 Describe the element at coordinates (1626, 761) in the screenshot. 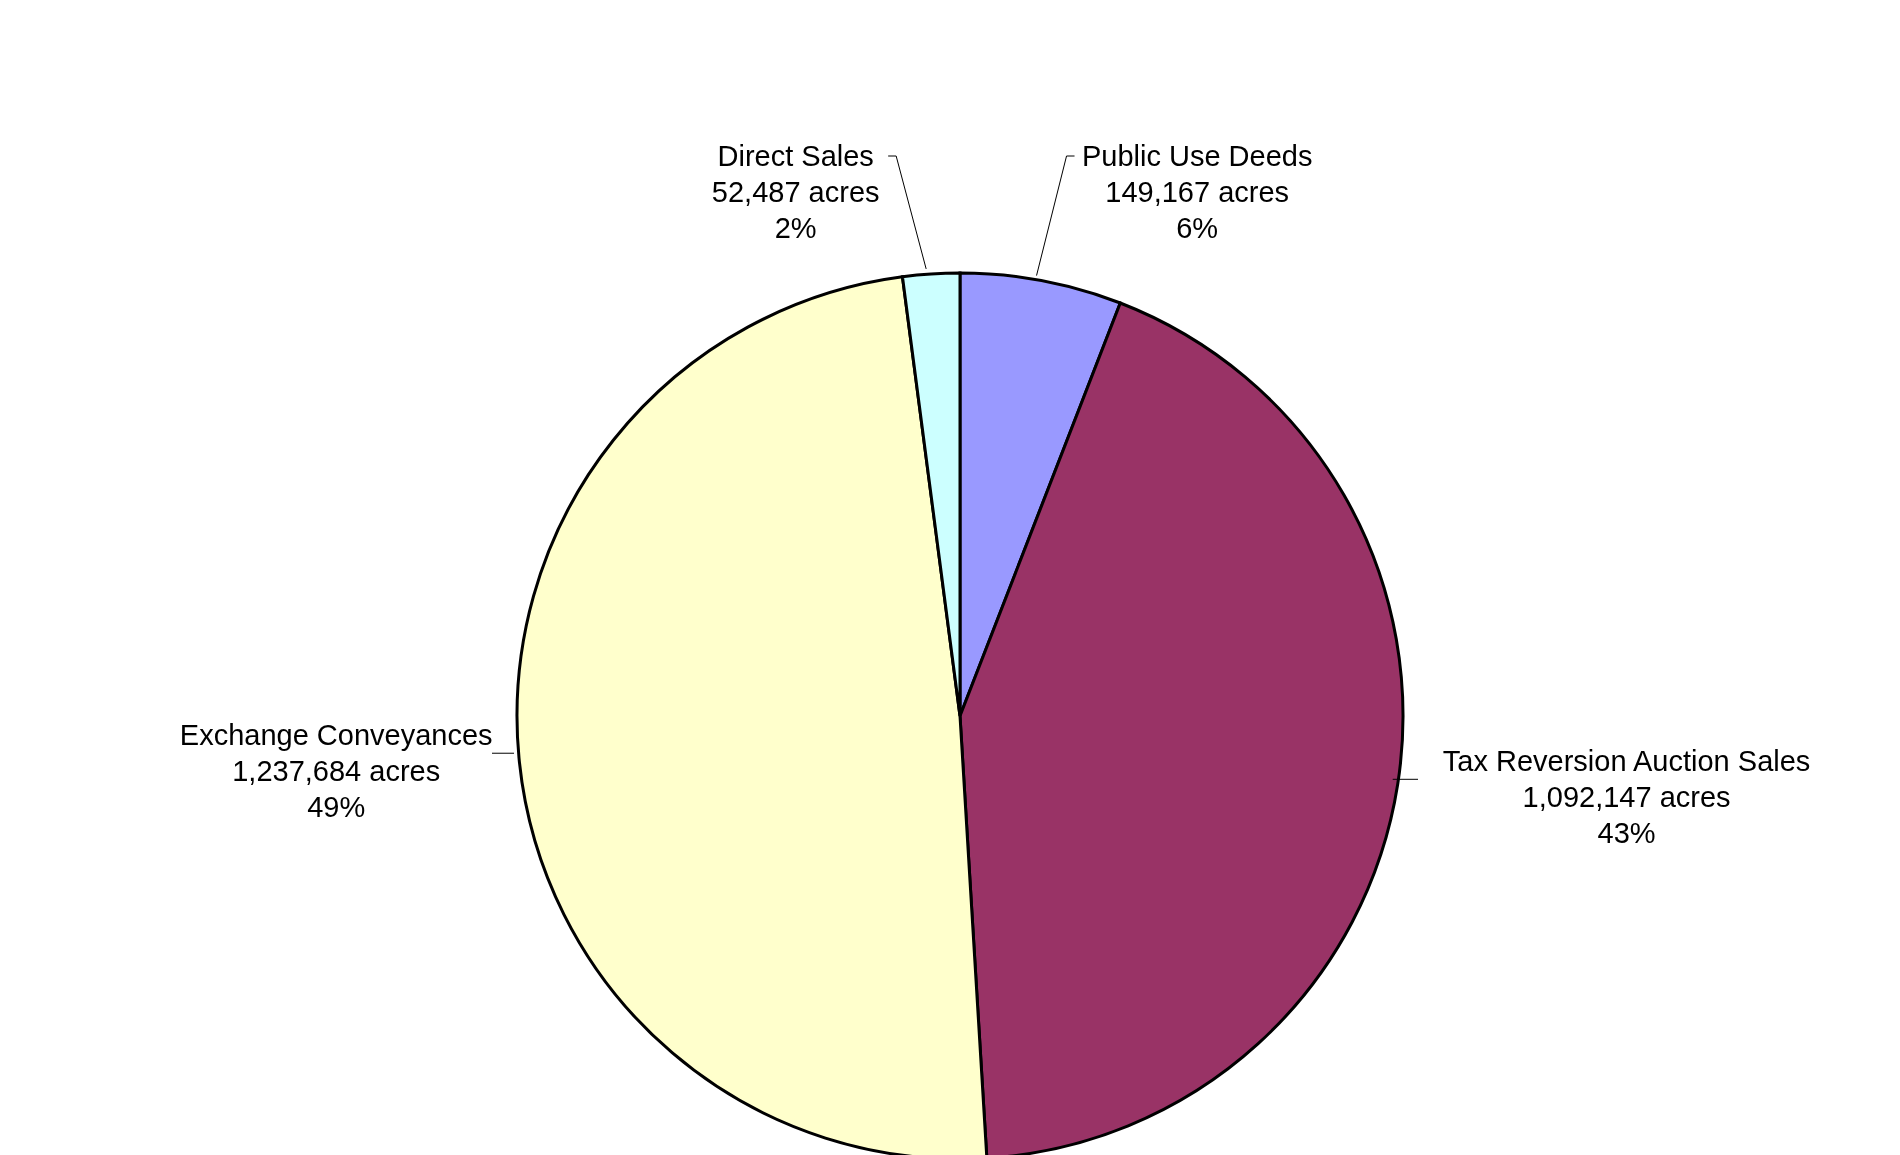

I see `slice-label: Tax Reversion Auction Sales` at that location.